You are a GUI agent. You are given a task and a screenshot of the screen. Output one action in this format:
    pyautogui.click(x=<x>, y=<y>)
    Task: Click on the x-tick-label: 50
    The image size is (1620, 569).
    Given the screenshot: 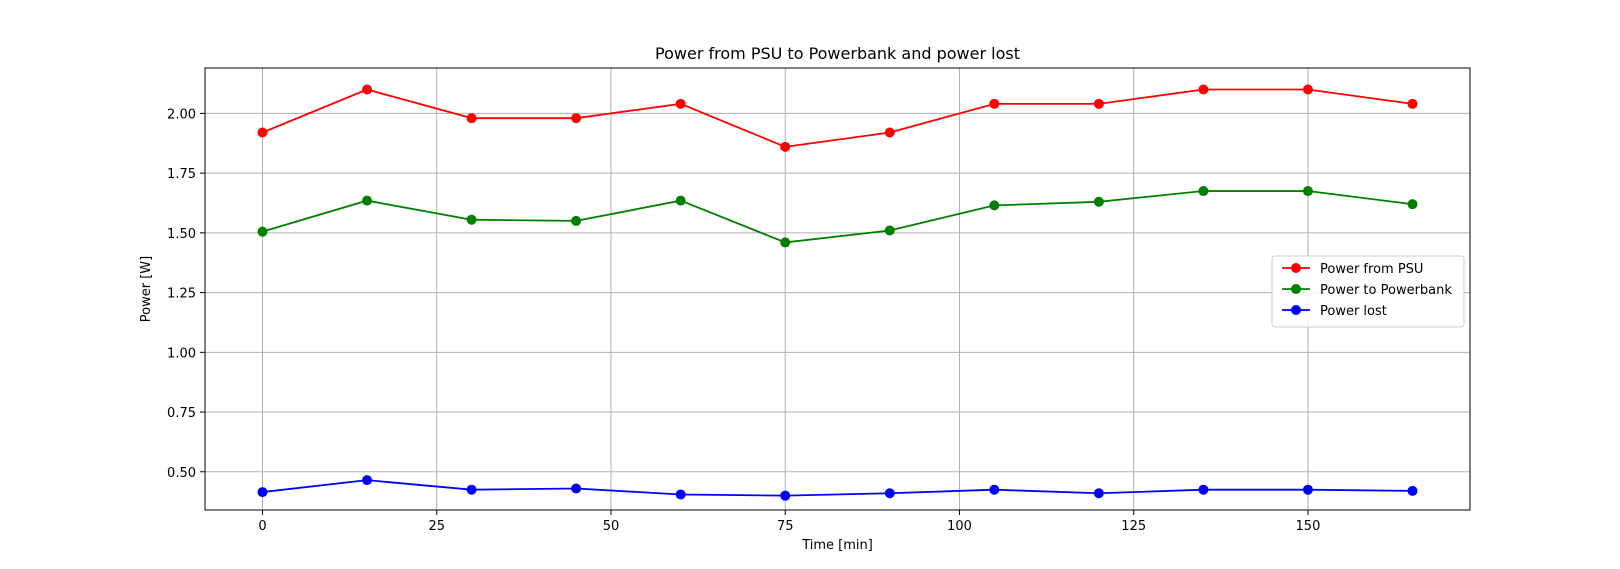 What is the action you would take?
    pyautogui.click(x=611, y=526)
    